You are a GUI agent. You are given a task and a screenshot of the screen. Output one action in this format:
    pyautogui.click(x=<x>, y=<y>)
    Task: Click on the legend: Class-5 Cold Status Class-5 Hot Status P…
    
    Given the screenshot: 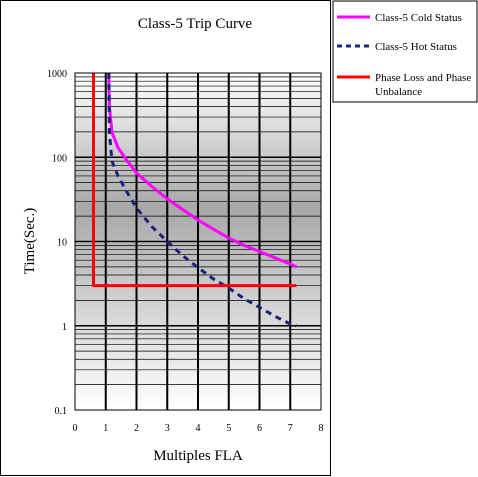 What is the action you would take?
    pyautogui.click(x=405, y=51)
    